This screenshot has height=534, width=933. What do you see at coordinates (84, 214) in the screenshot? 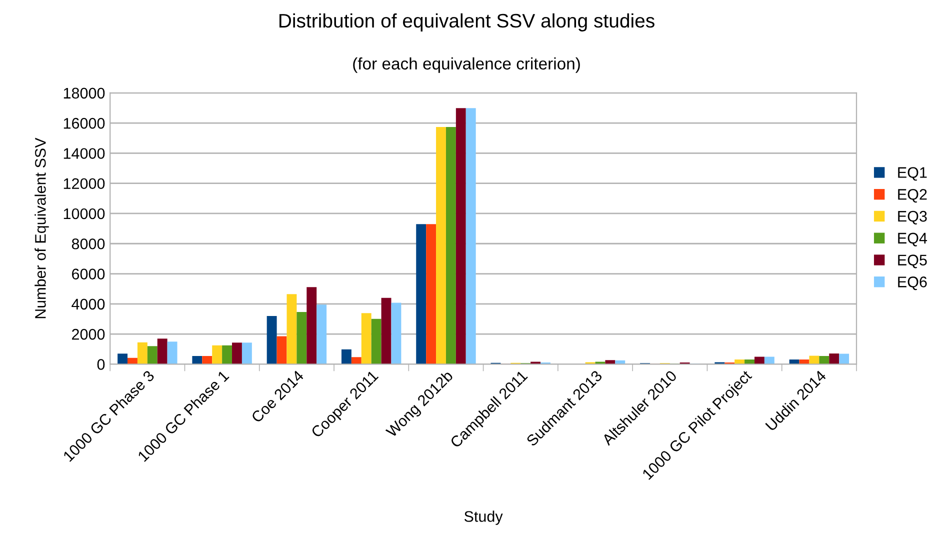
I see `y-tick-label: 10000` at bounding box center [84, 214].